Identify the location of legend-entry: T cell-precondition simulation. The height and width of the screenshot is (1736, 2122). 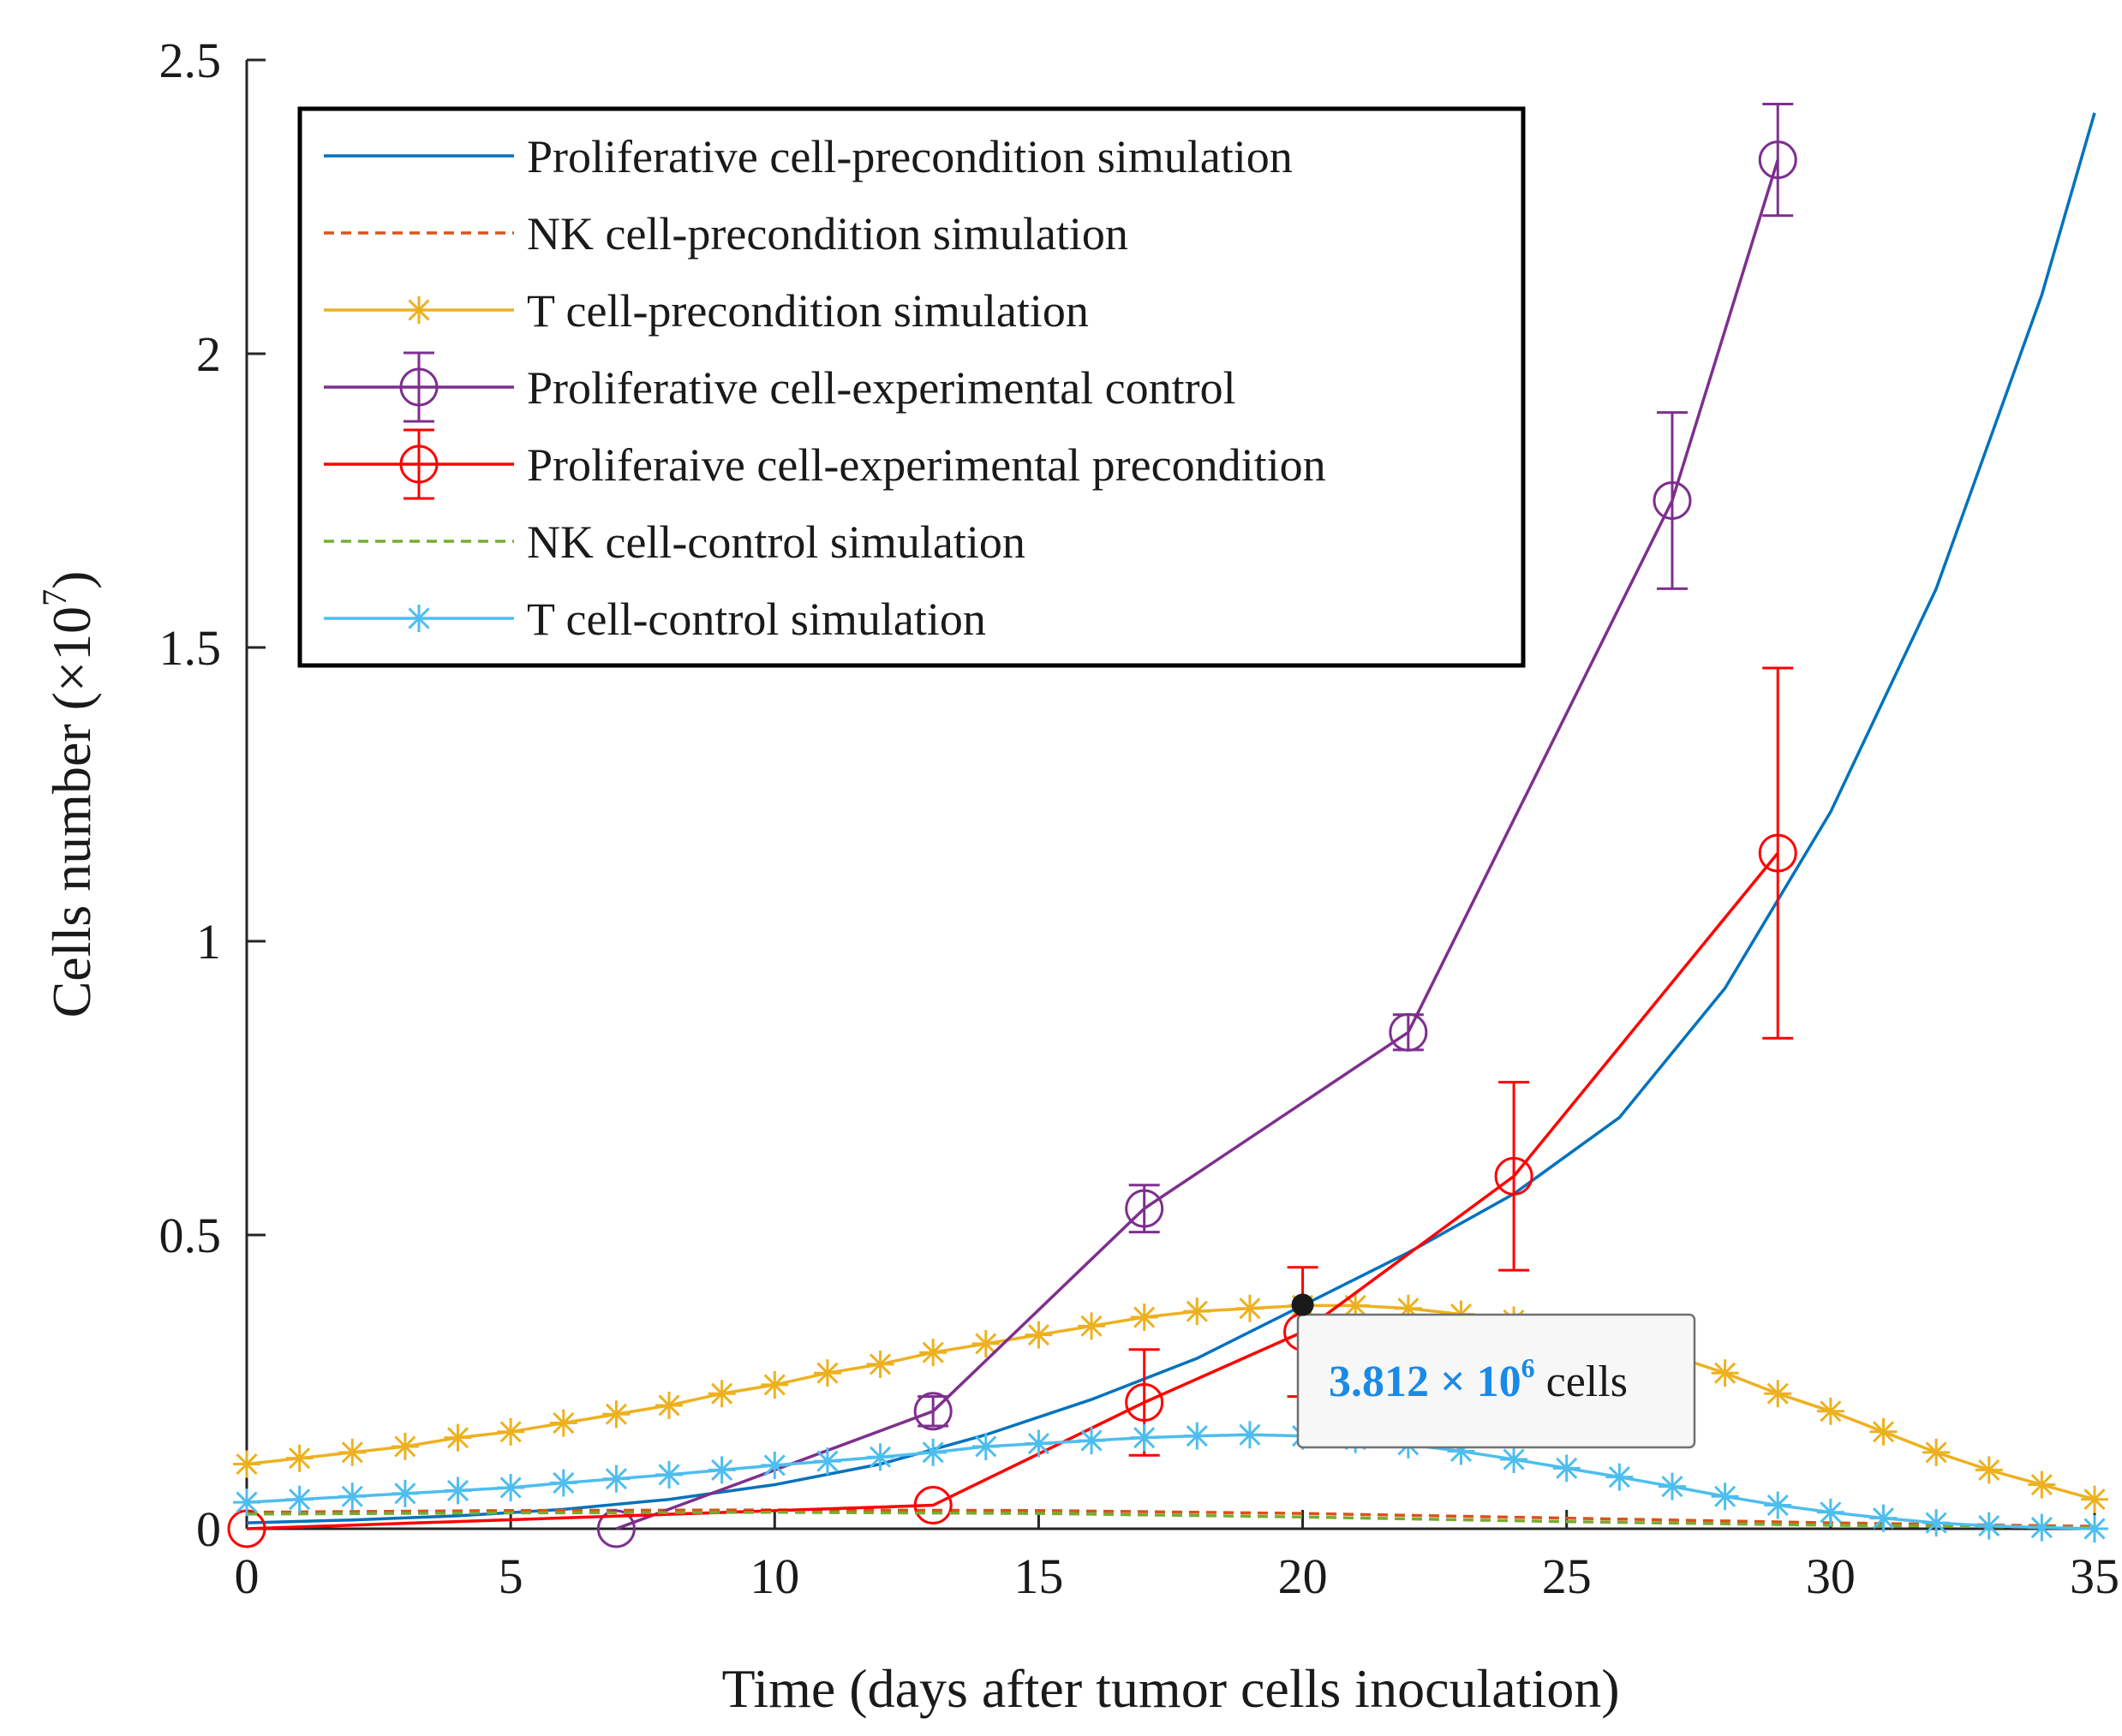
(706, 311).